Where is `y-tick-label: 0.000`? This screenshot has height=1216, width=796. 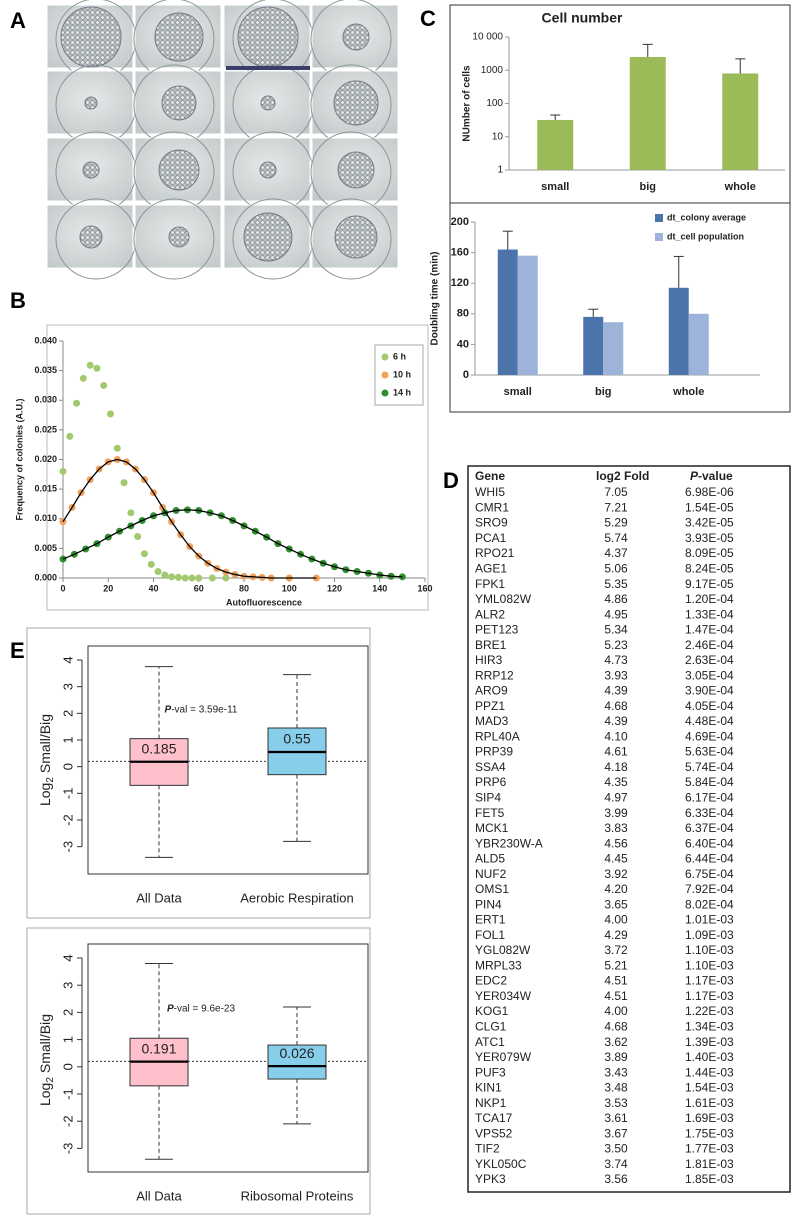 y-tick-label: 0.000 is located at coordinates (45, 577).